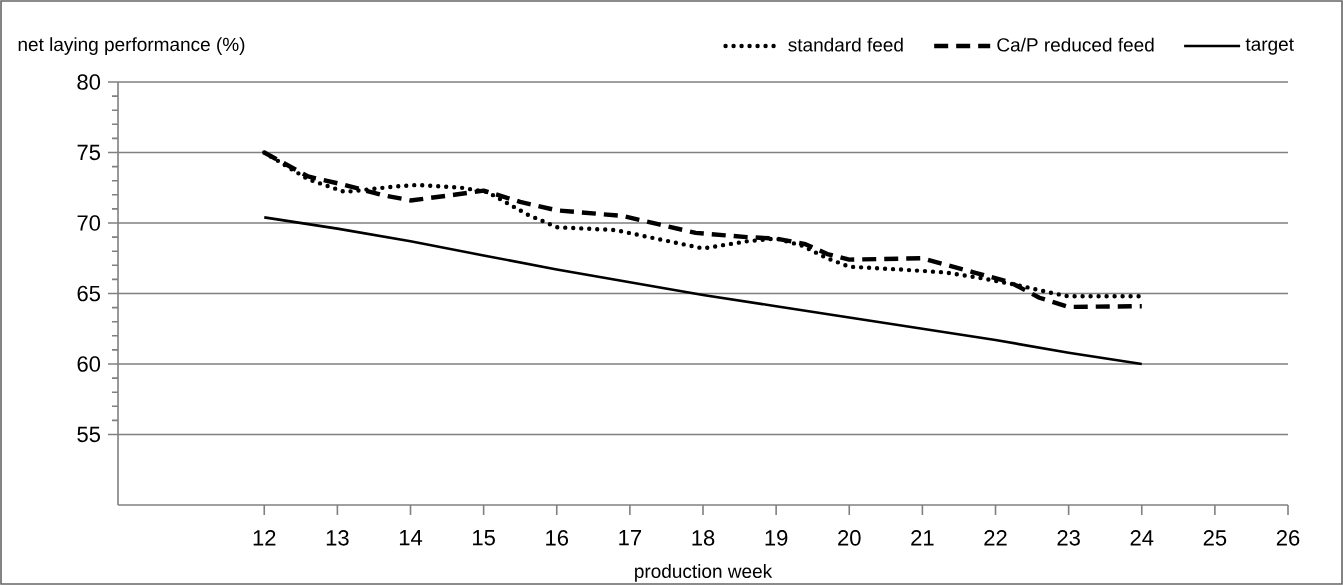 Image resolution: width=1343 pixels, height=585 pixels. Describe the element at coordinates (849, 538) in the screenshot. I see `x-tick-label: 20` at that location.